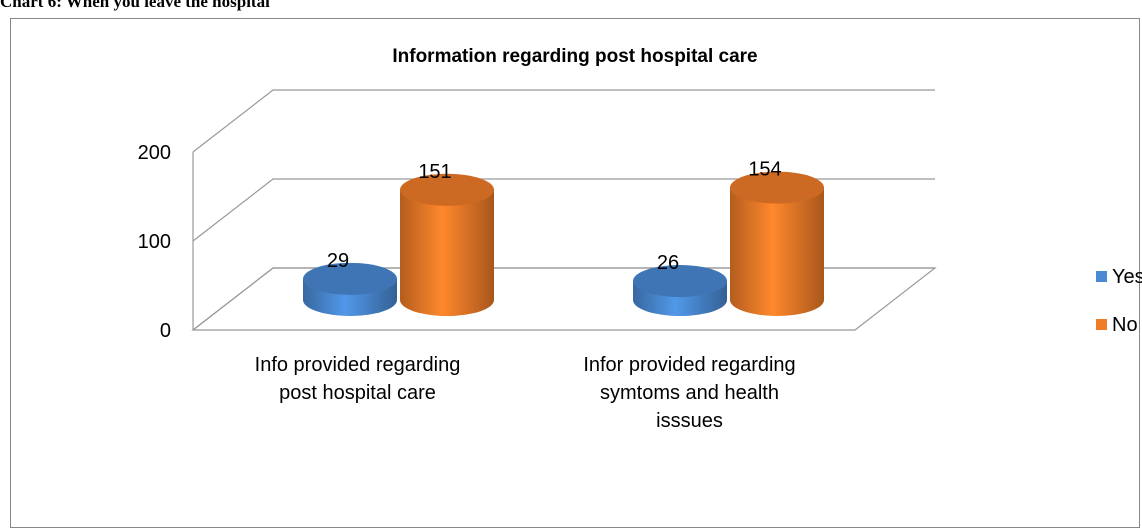  I want to click on y-tick-label: 100, so click(154, 242).